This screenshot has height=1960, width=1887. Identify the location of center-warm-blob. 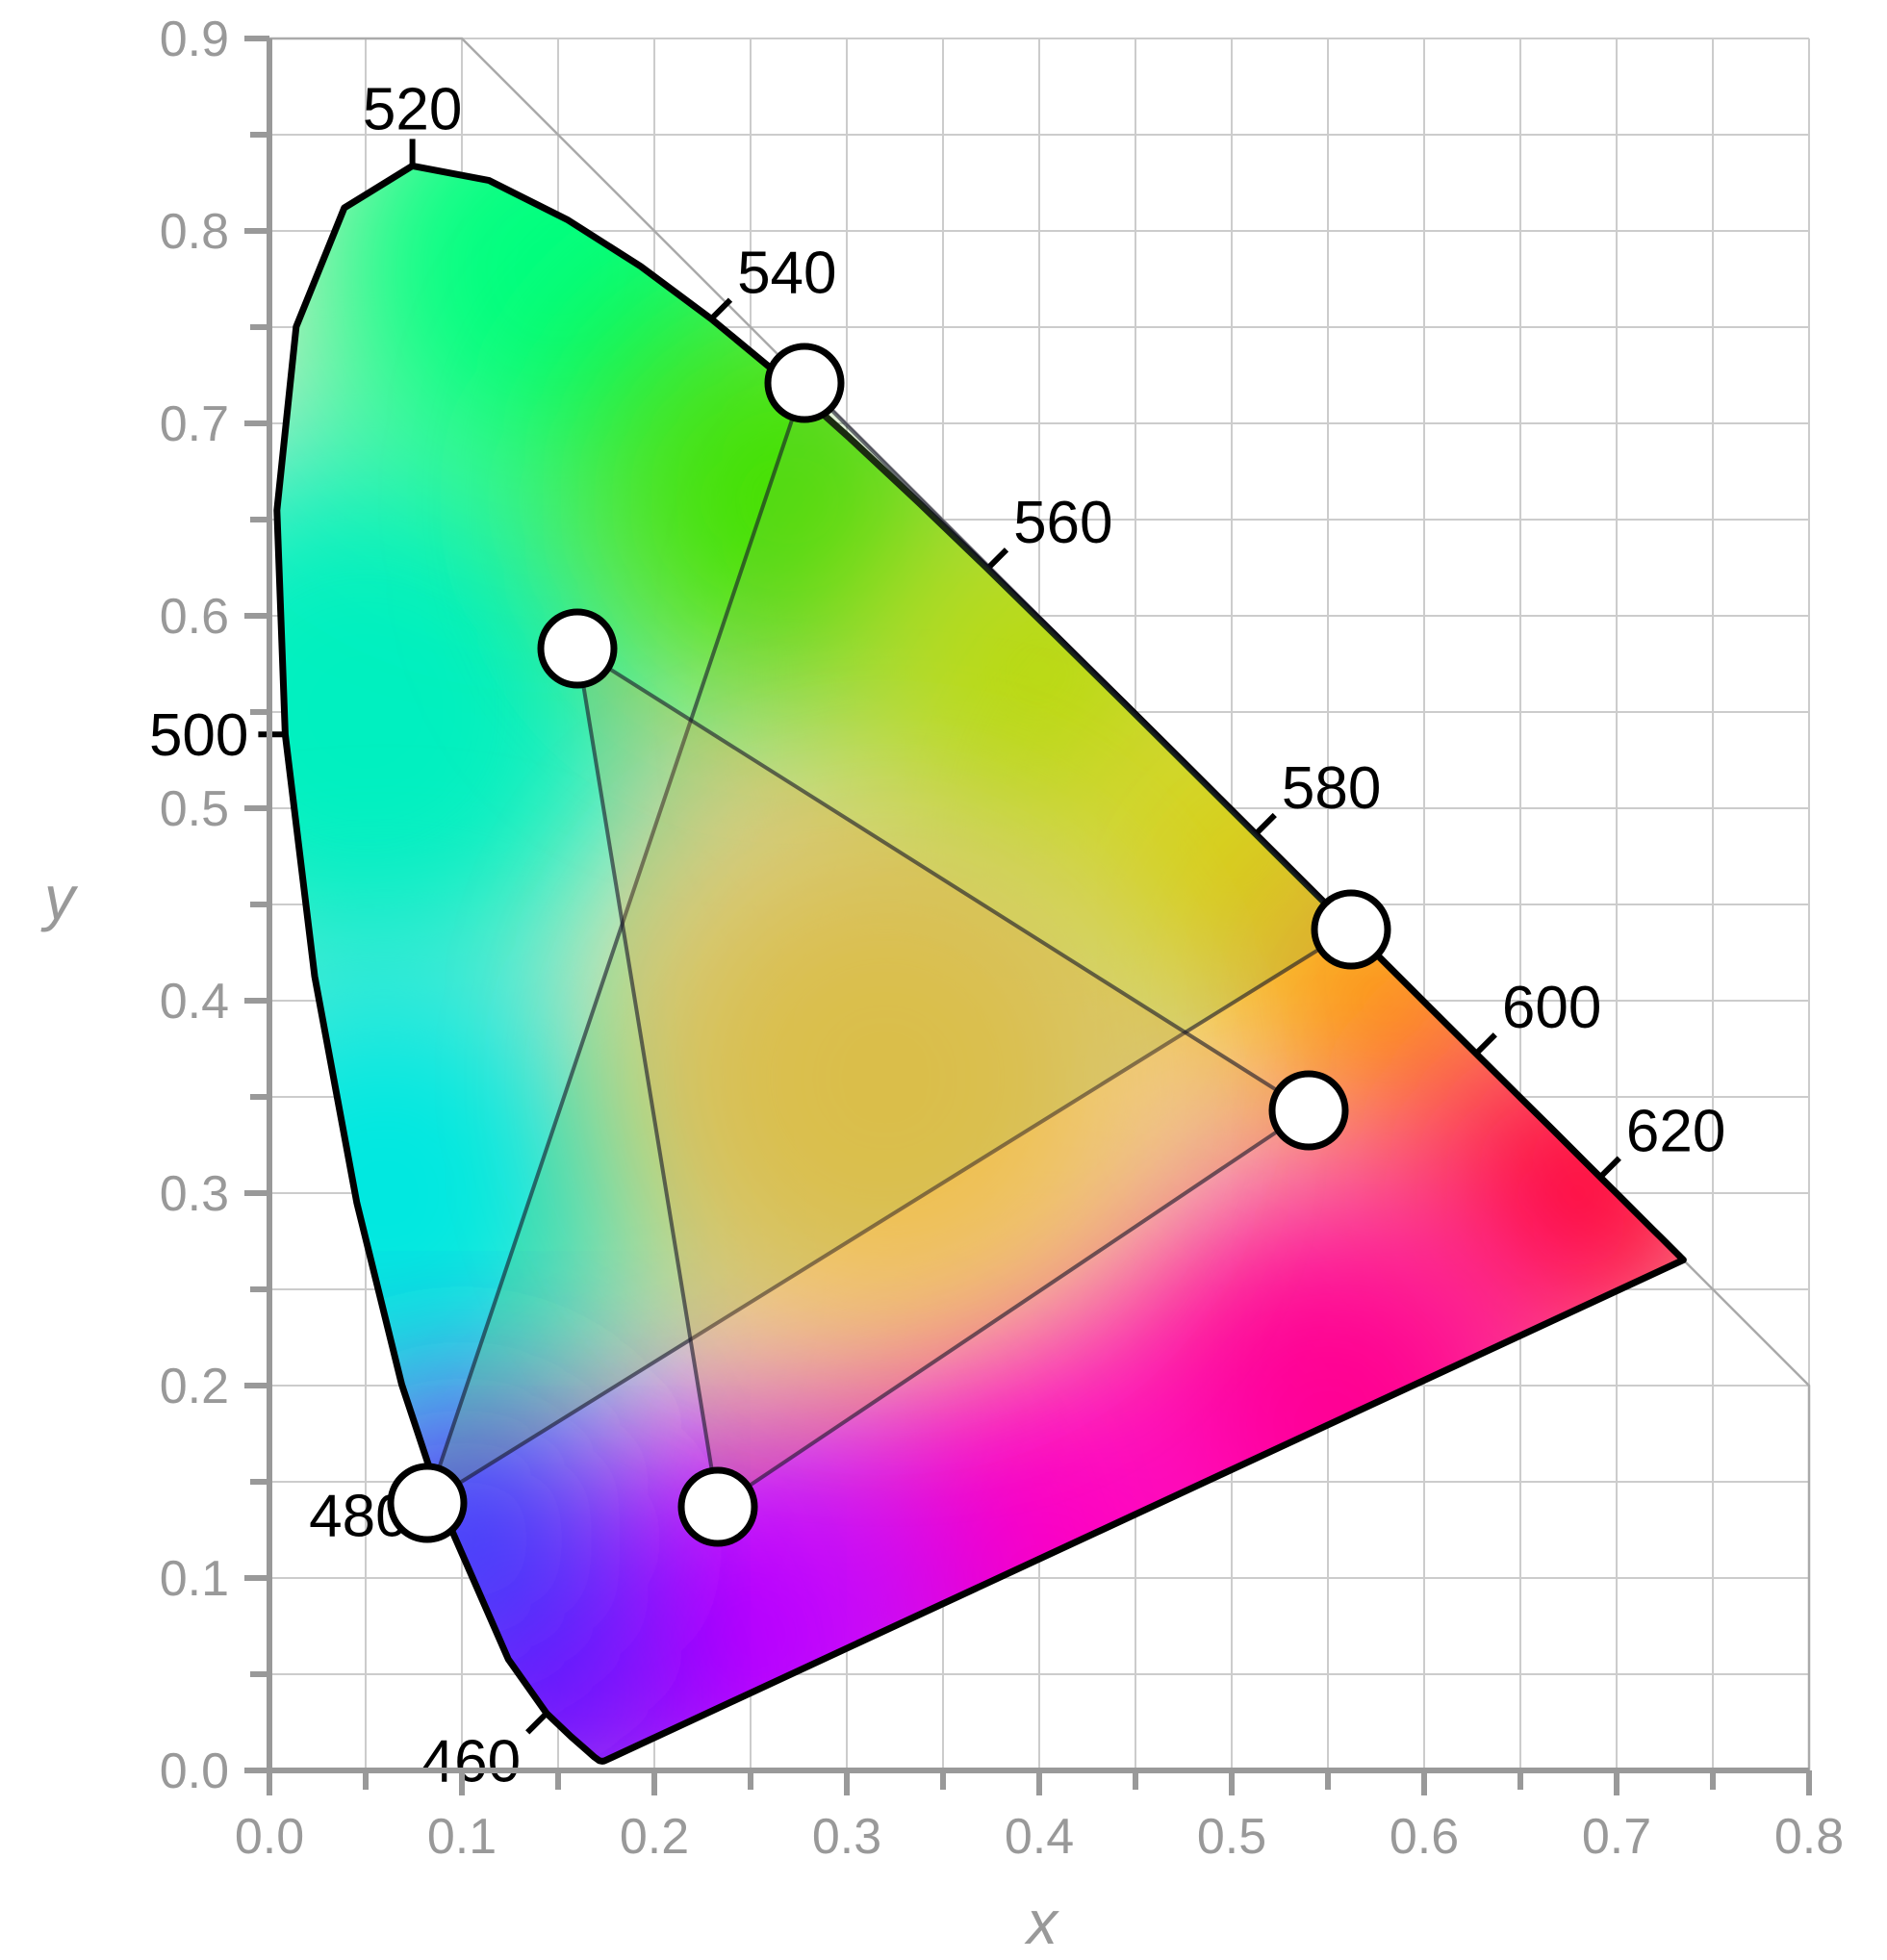
(885, 1078).